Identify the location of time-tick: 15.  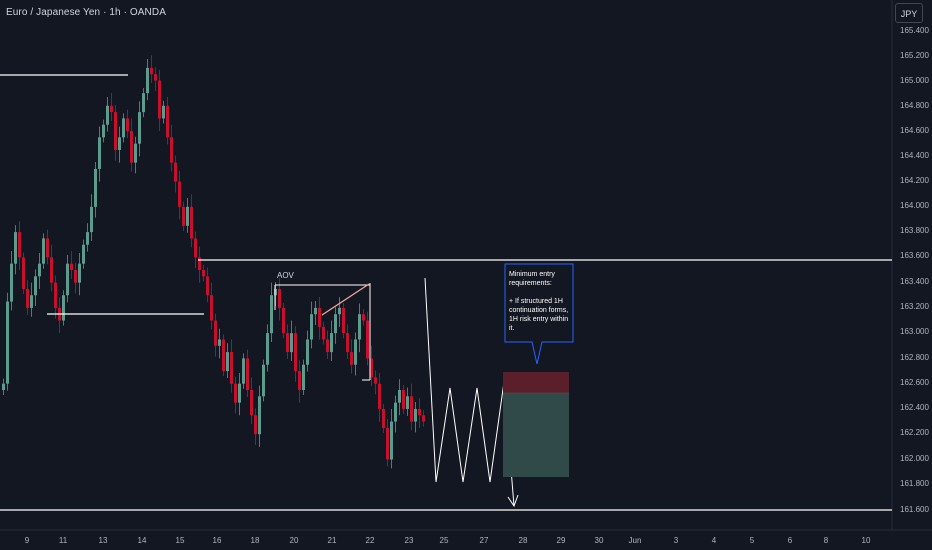
(180, 540).